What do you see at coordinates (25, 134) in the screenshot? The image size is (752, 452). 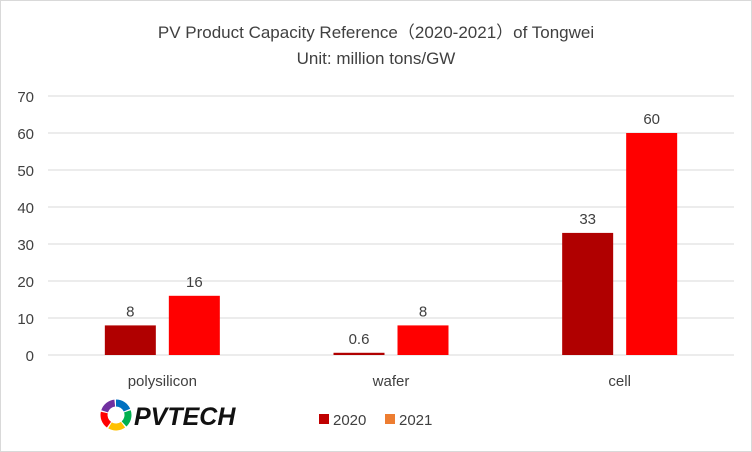 I see `y-tick-label: 60` at bounding box center [25, 134].